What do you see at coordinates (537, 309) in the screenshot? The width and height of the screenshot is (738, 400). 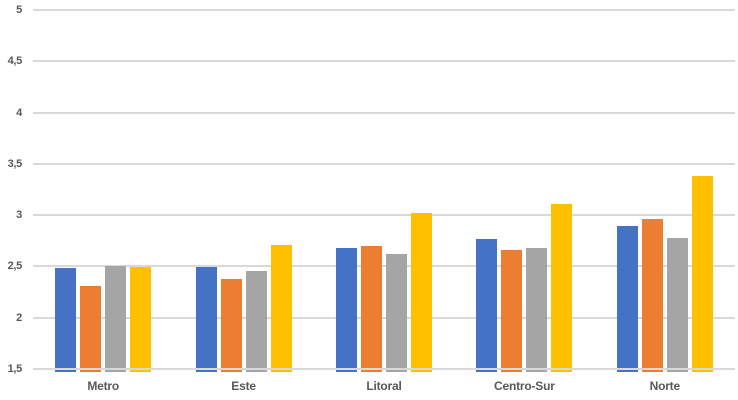 I see `bar-gray-centro-sur` at bounding box center [537, 309].